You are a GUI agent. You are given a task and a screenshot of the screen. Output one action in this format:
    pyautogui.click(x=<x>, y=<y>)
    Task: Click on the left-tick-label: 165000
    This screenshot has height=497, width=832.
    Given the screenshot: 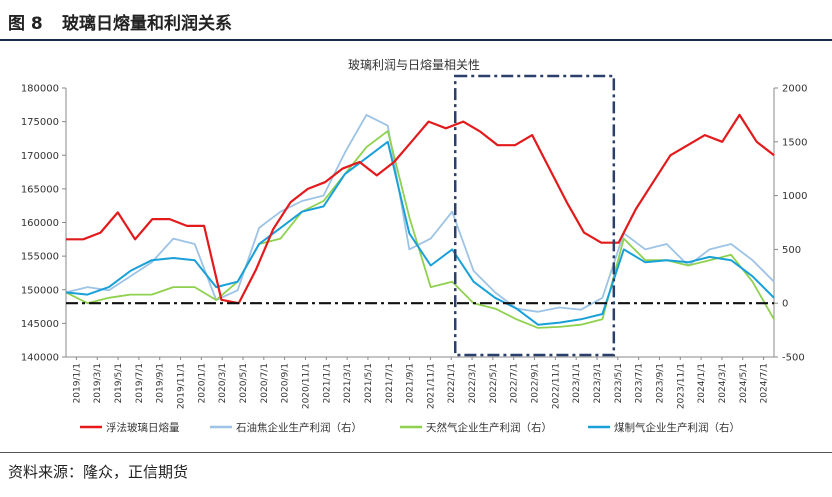 What is the action you would take?
    pyautogui.click(x=40, y=189)
    